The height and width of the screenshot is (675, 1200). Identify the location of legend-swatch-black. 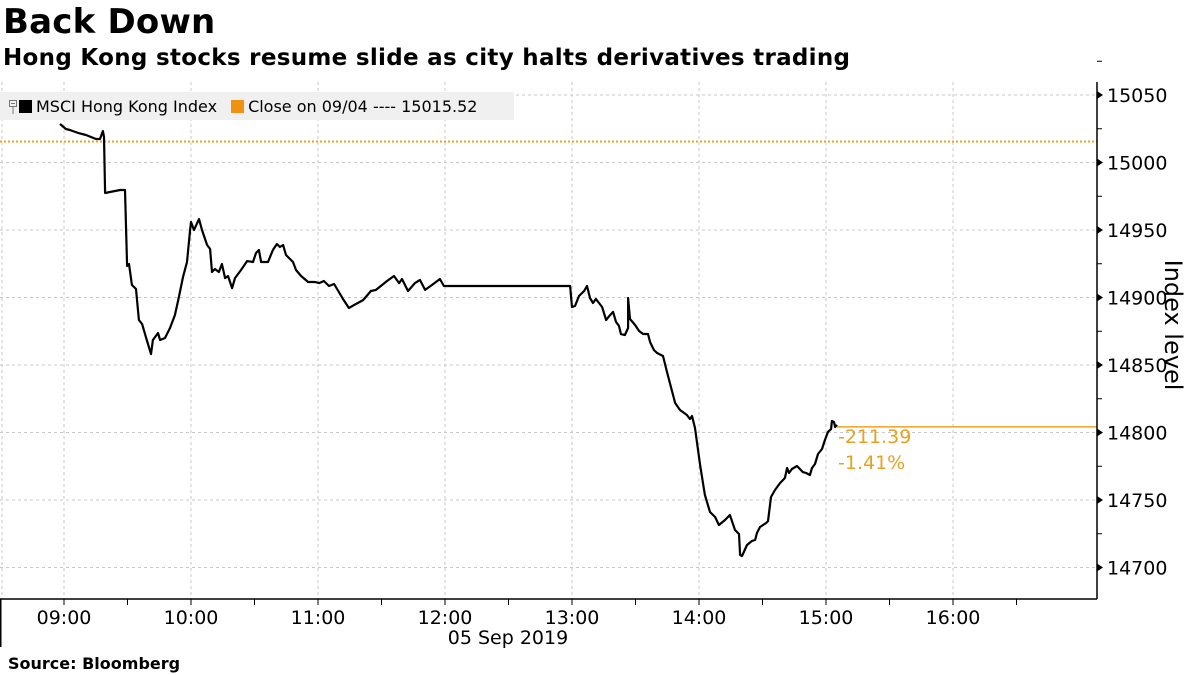
(25, 106).